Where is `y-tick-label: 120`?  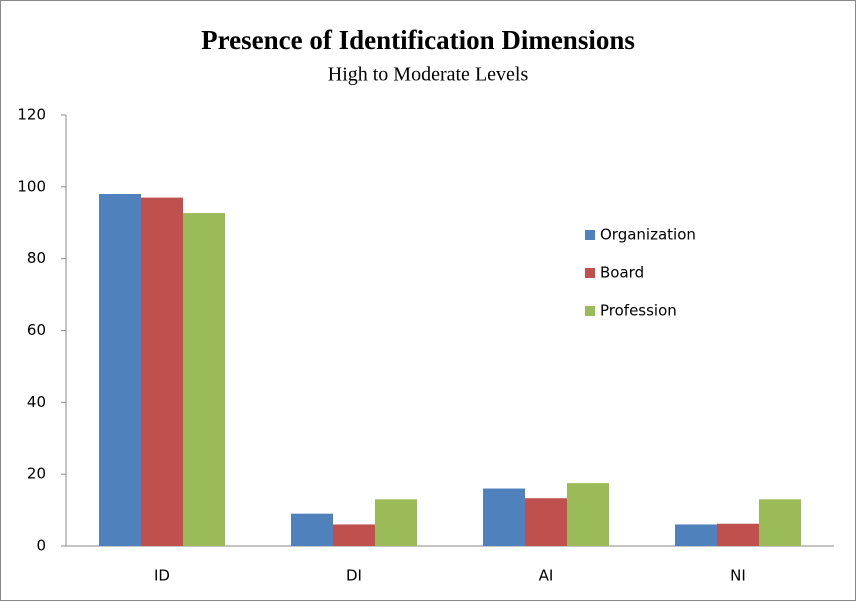 y-tick-label: 120 is located at coordinates (31, 115).